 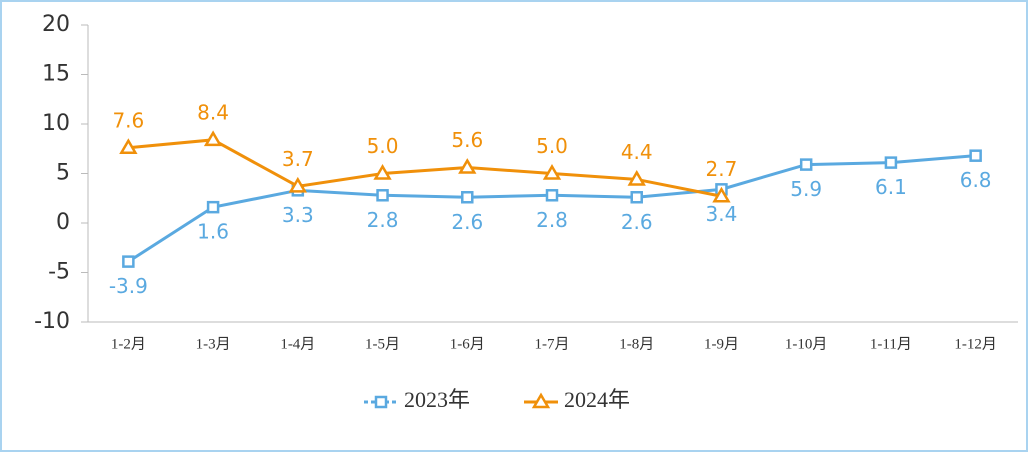 What do you see at coordinates (297, 344) in the screenshot?
I see `x-tick-label: 1-4月` at bounding box center [297, 344].